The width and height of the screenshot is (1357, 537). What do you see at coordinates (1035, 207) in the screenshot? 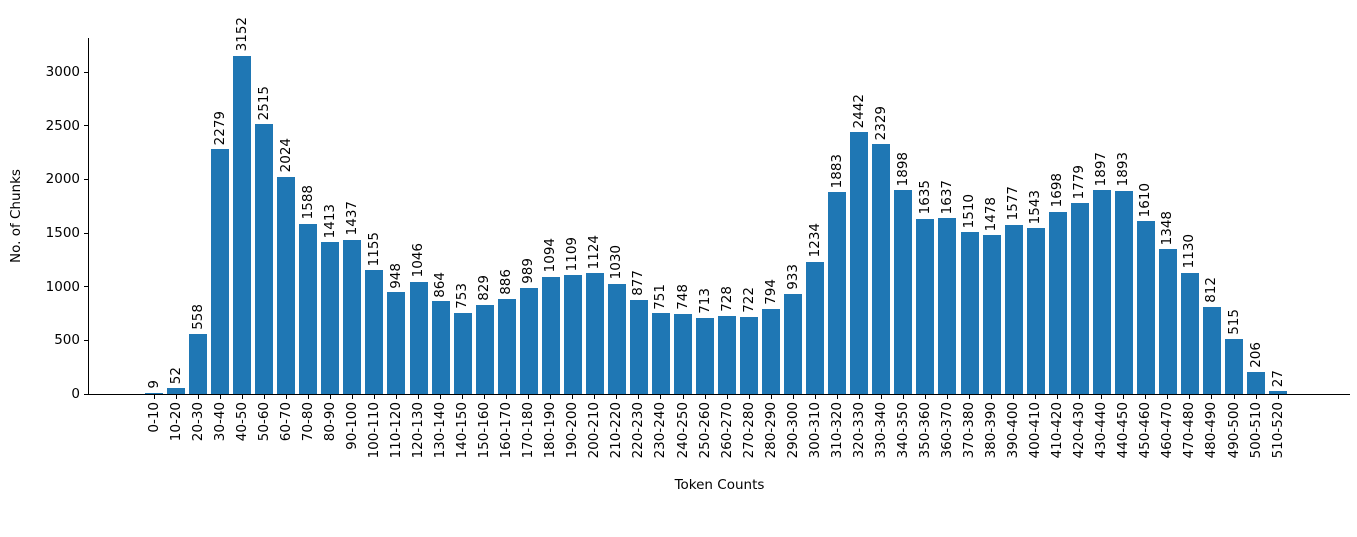
I see `bar-value-label: 1543` at bounding box center [1035, 207].